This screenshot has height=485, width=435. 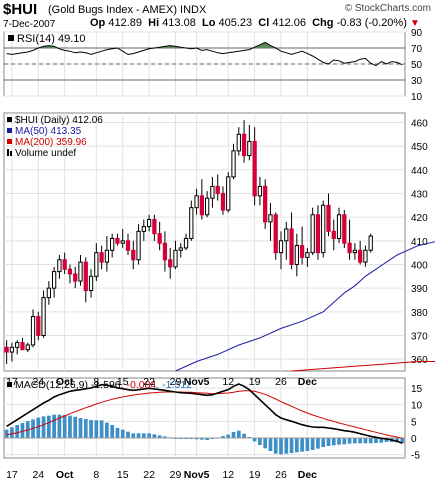 I want to click on rsi-legend-swatch, so click(x=11, y=38).